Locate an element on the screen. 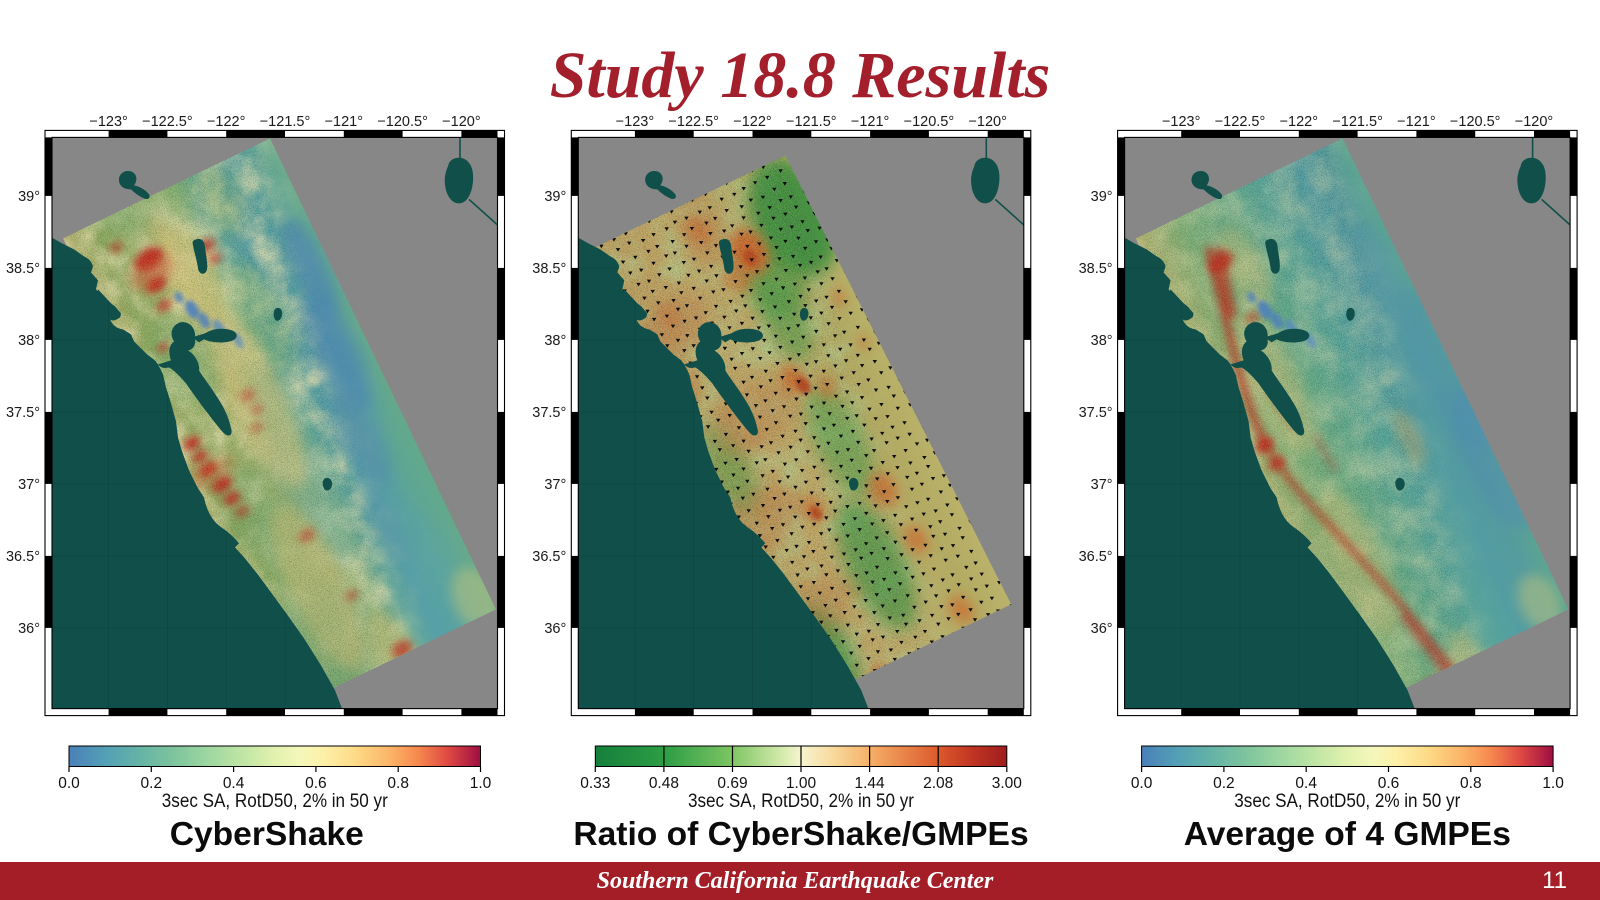  svg-text: 1.44 is located at coordinates (870, 783).